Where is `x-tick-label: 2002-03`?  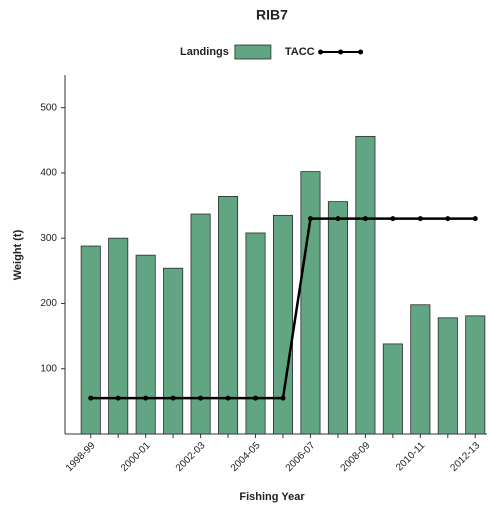
x-tick-label: 2002-03 is located at coordinates (191, 457).